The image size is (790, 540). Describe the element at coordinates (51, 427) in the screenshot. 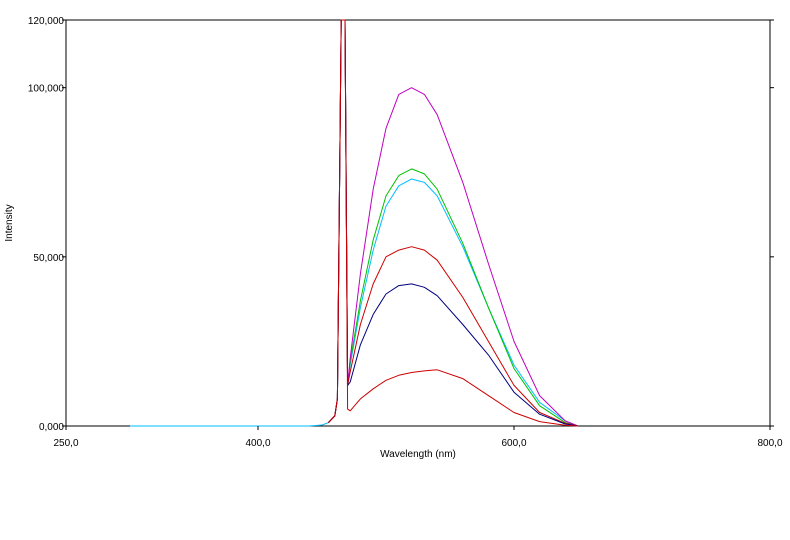

I see `y-tick-label: 0,000` at that location.